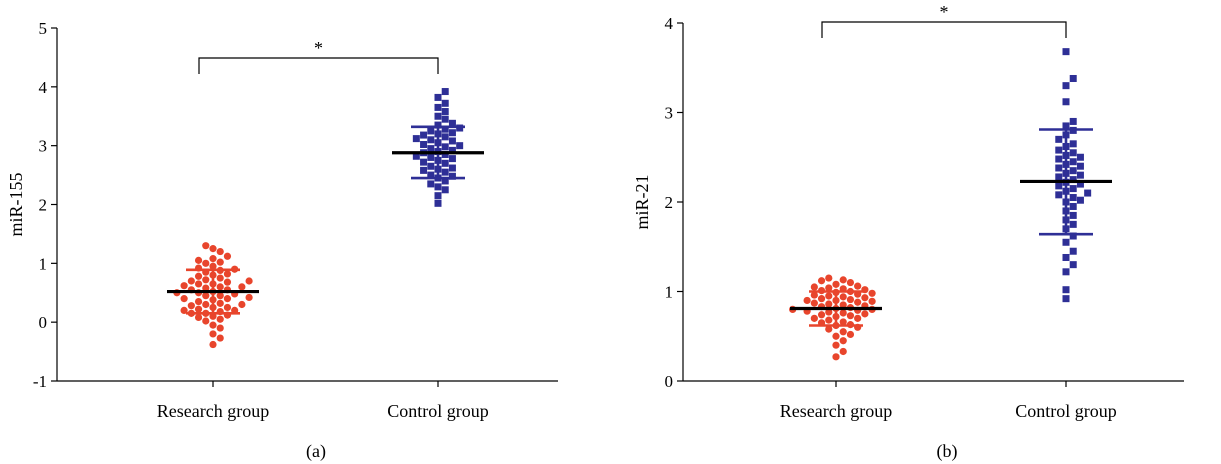  Describe the element at coordinates (669, 202) in the screenshot. I see `y-tick-label: 2` at that location.